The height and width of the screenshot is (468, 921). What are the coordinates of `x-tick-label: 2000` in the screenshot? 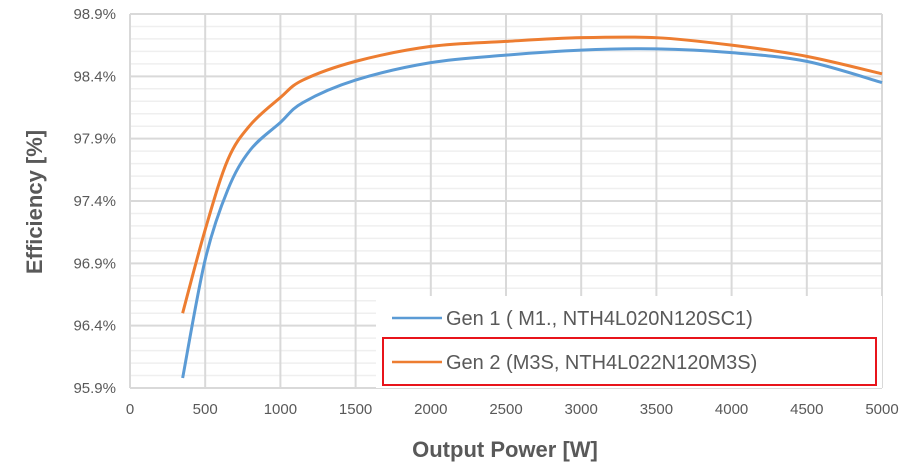 It's located at (430, 409).